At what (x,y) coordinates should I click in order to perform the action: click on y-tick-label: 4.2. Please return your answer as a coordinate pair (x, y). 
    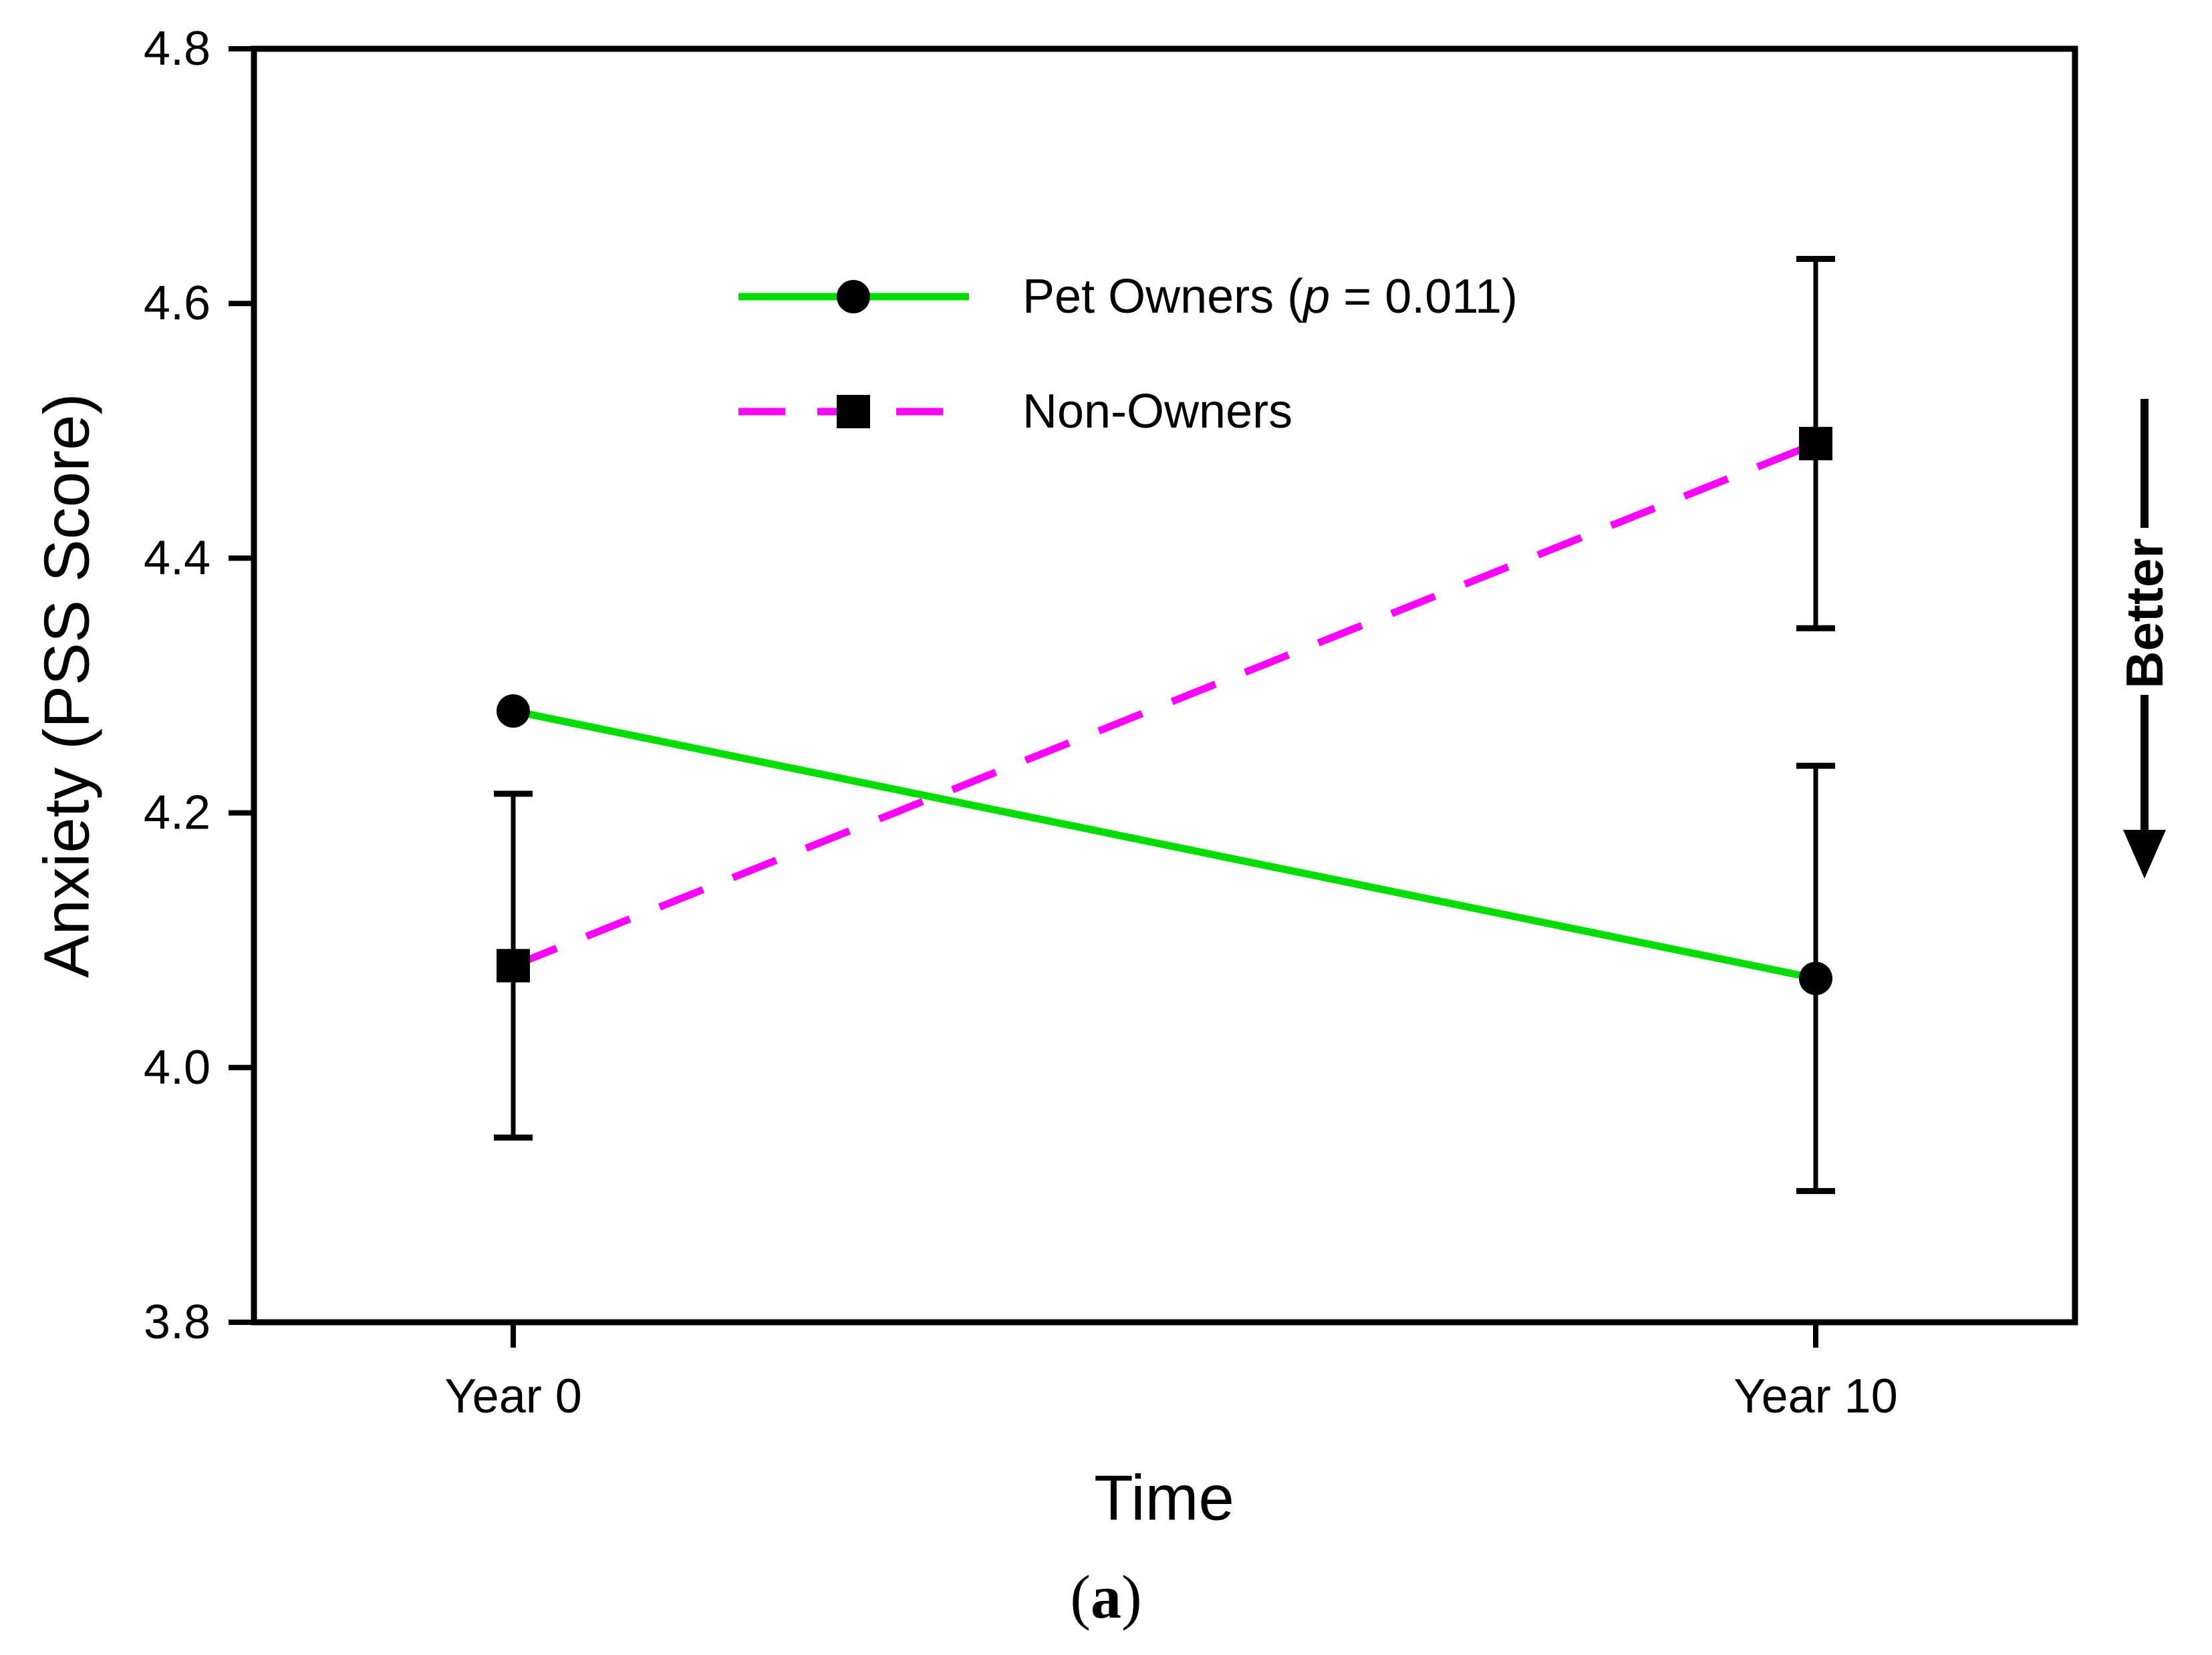
    Looking at the image, I should click on (177, 813).